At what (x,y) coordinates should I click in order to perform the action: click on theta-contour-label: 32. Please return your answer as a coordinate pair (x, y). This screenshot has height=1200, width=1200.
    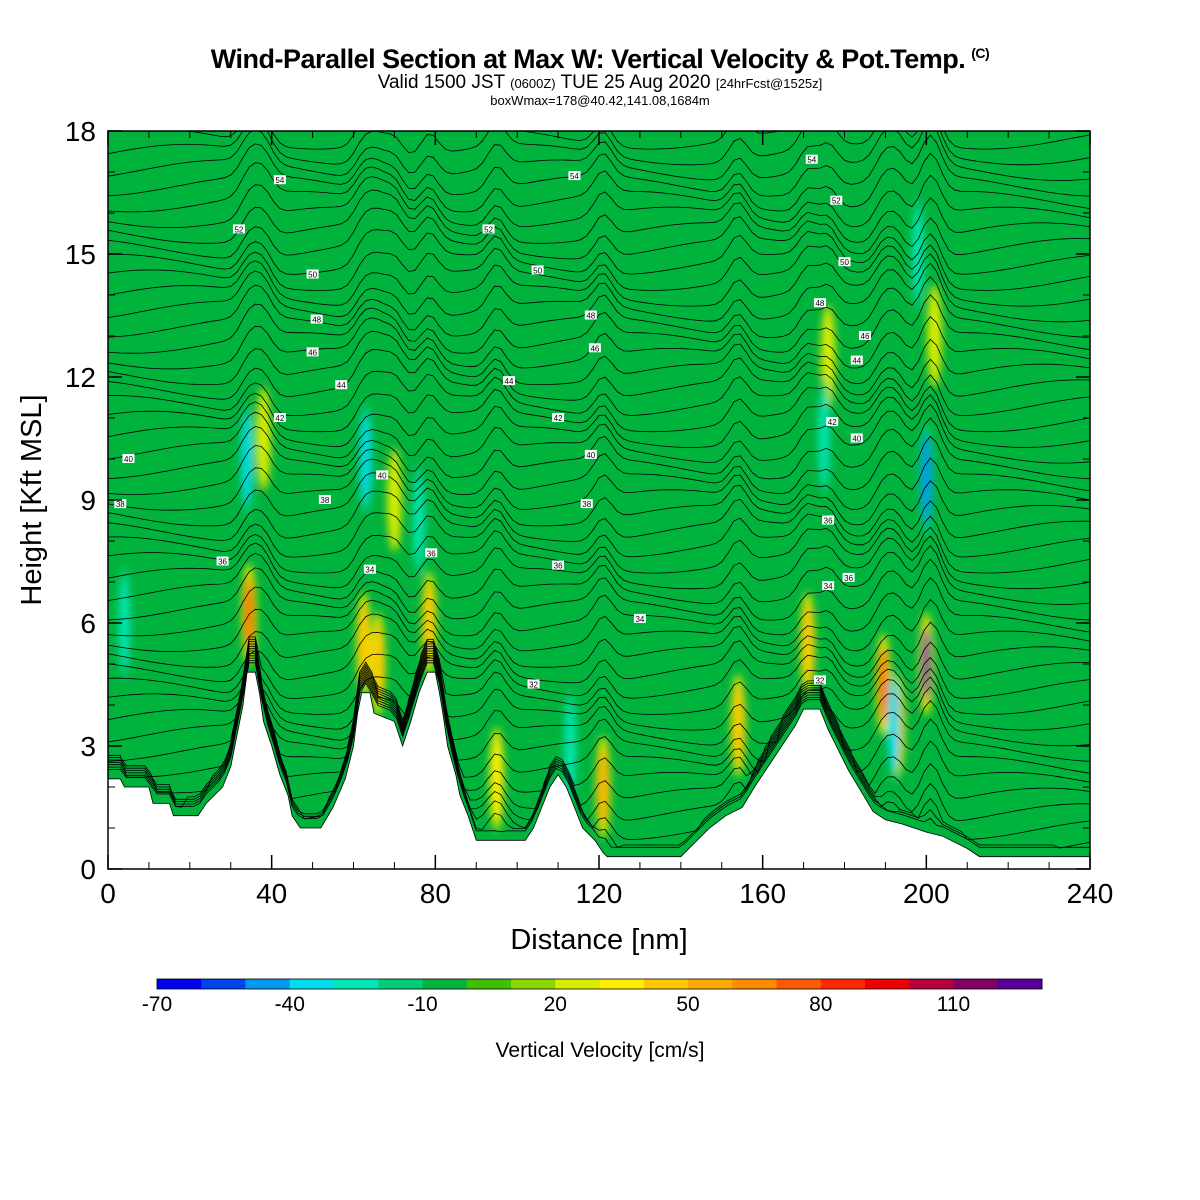
    Looking at the image, I should click on (533, 684).